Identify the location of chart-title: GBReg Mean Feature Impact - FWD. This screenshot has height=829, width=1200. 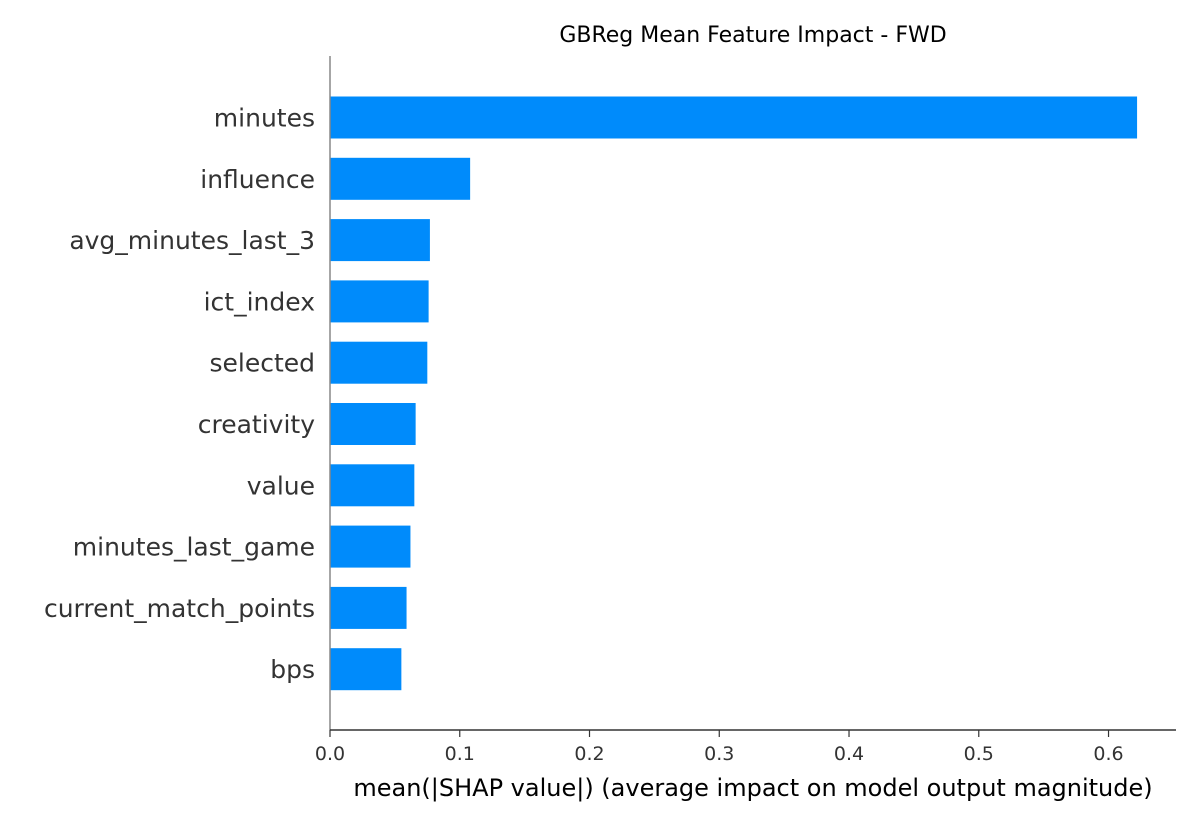
(752, 35).